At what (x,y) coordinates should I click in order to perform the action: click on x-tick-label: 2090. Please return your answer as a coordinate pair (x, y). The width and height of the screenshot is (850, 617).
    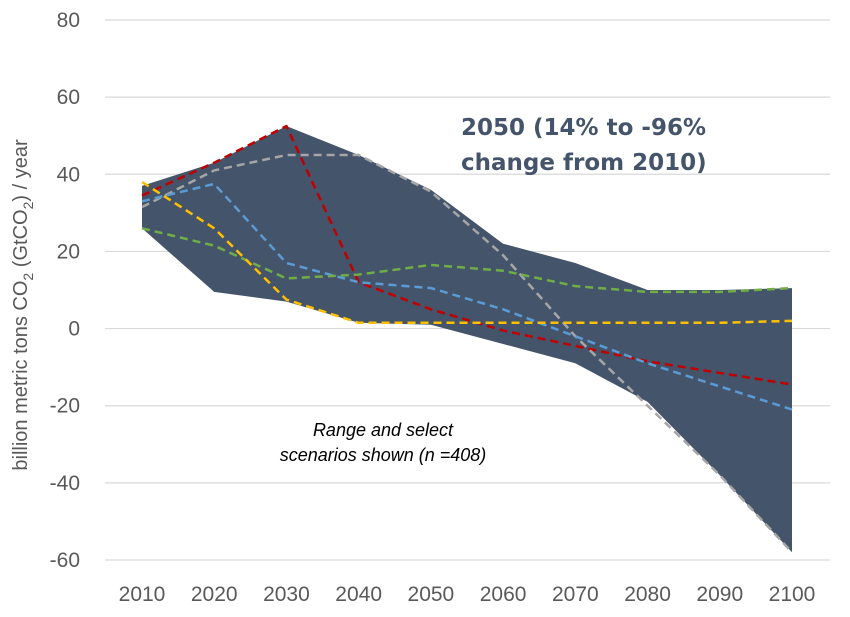
    Looking at the image, I should click on (719, 594).